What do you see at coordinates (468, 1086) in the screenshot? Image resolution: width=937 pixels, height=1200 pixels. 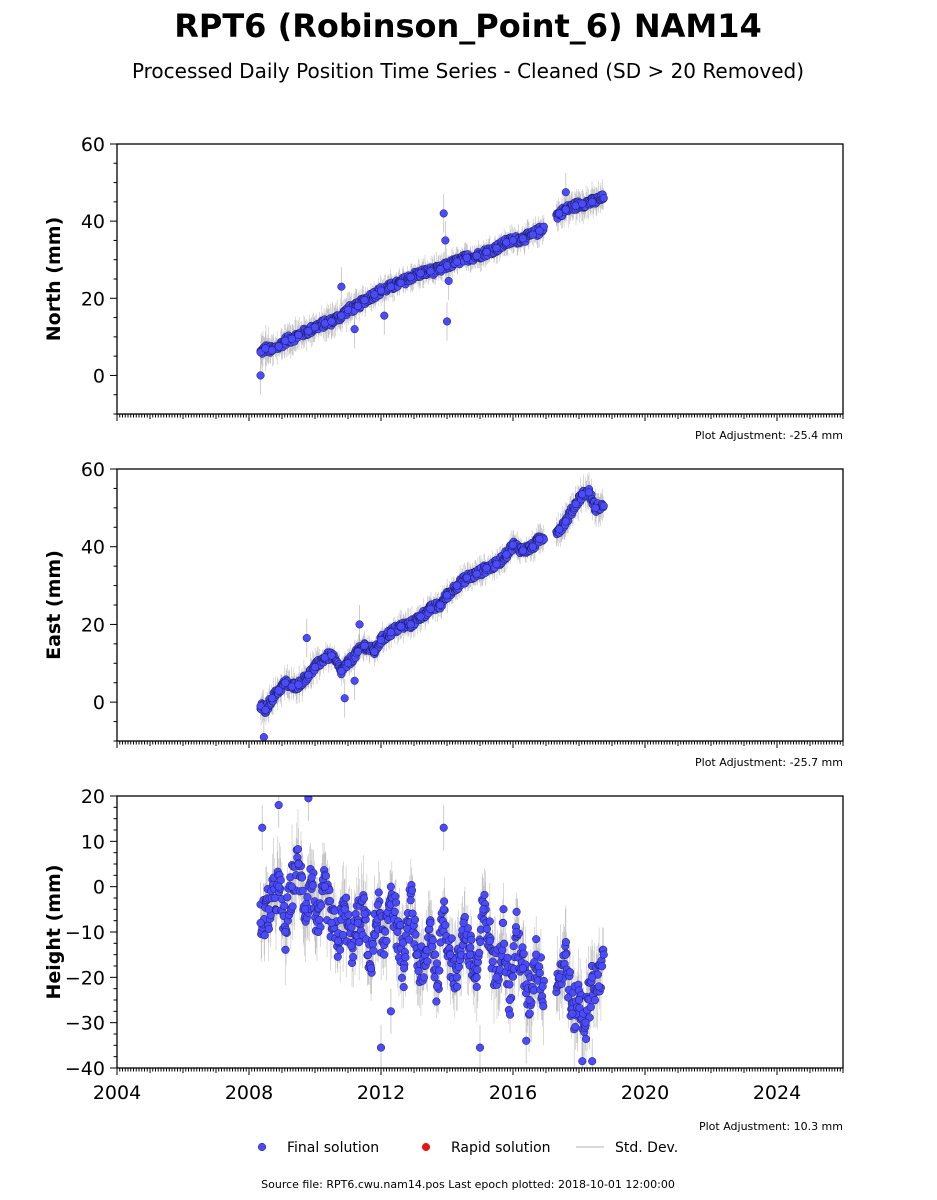 I see `x-axis: 2004 2008 2012 2016 2020 2024` at bounding box center [468, 1086].